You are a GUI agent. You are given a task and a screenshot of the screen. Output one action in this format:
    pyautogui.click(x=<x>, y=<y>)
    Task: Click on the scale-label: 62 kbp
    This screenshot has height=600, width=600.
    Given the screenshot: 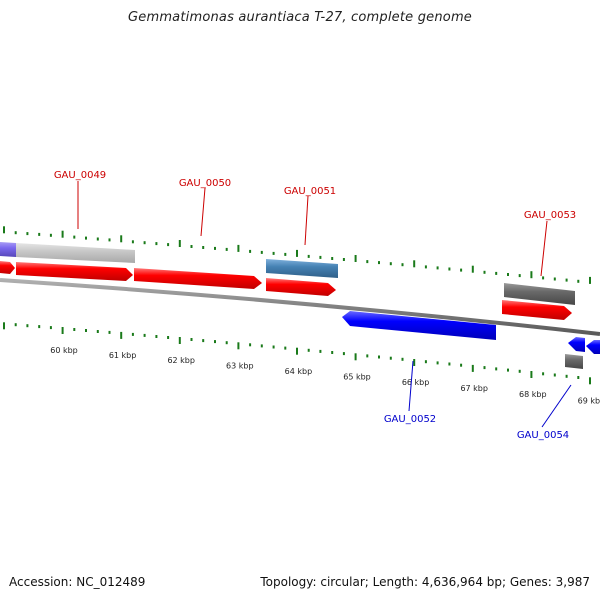 What is the action you would take?
    pyautogui.click(x=181, y=360)
    